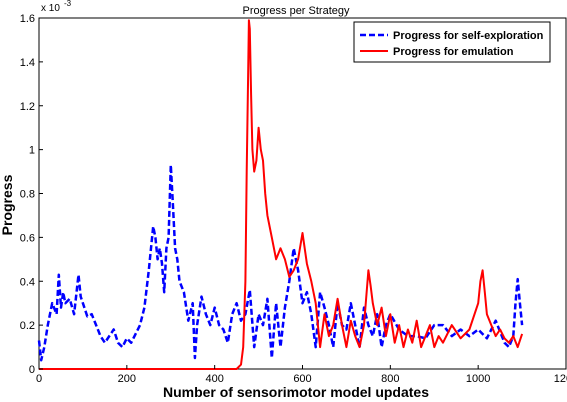  What do you see at coordinates (296, 392) in the screenshot?
I see `x-axis-label: Number of sensorimotor model updates` at bounding box center [296, 392].